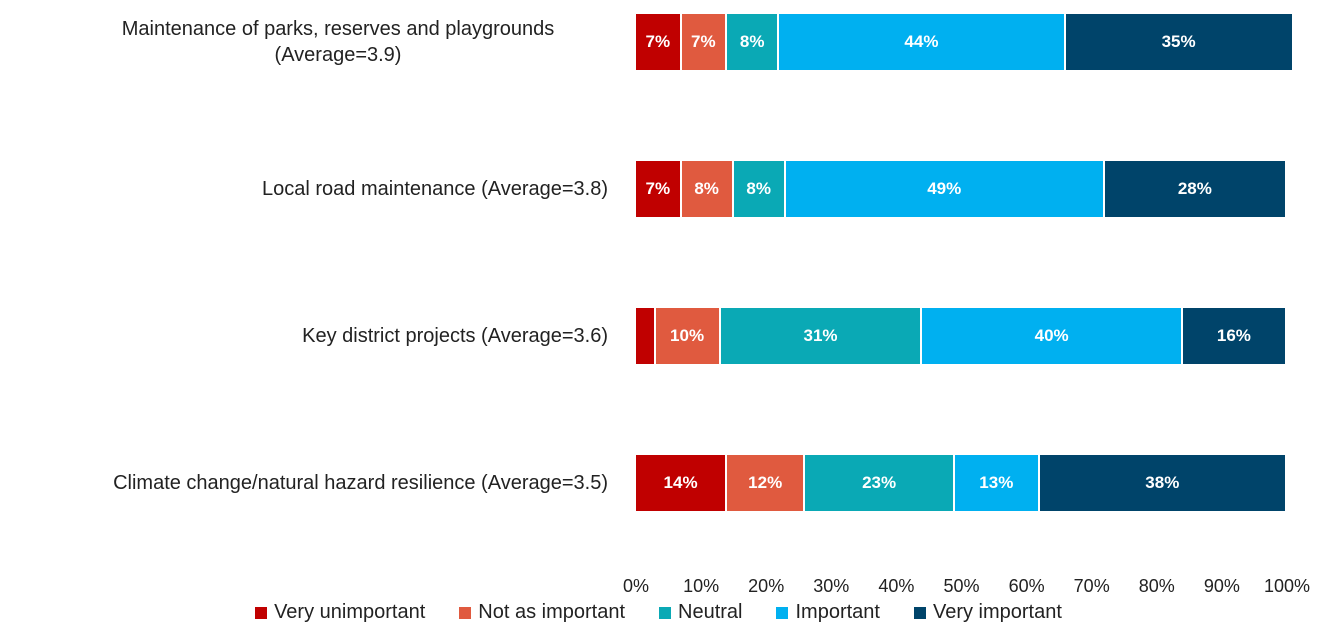 The image size is (1317, 628). I want to click on data-label: 40%, so click(1051, 335).